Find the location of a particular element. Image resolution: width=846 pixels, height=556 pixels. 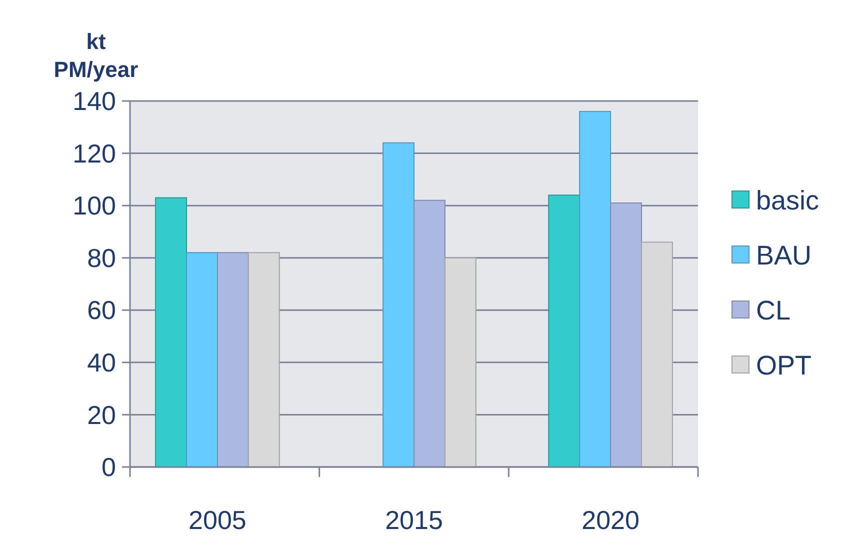

legend-label: BAU is located at coordinates (784, 255).